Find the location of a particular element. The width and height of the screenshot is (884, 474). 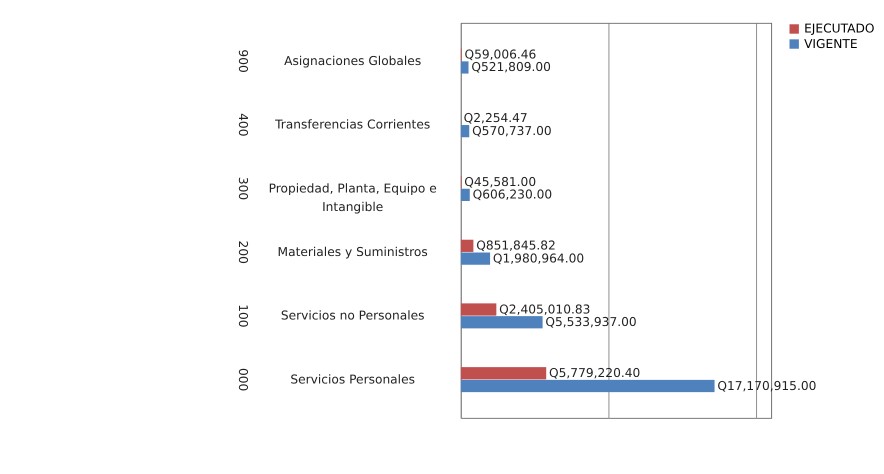

text: 100 is located at coordinates (243, 316).